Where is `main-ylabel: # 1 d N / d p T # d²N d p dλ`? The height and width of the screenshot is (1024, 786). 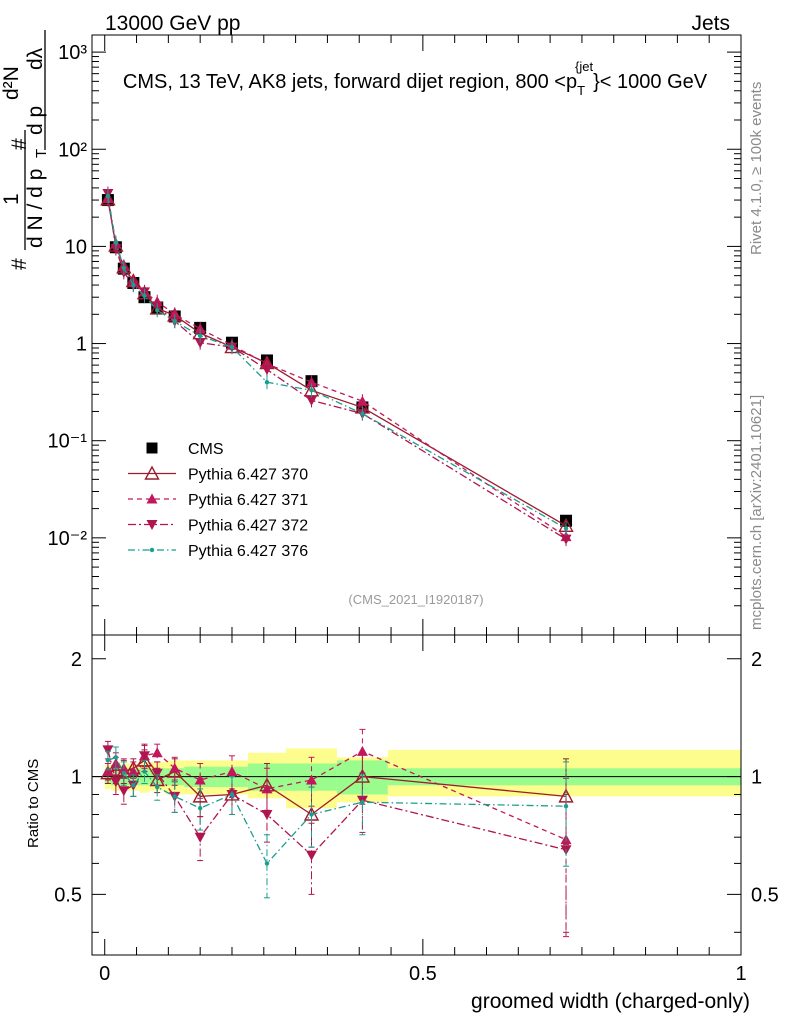 main-ylabel: # 1 d N / d p T # d²N d p dλ is located at coordinates (25, 150).